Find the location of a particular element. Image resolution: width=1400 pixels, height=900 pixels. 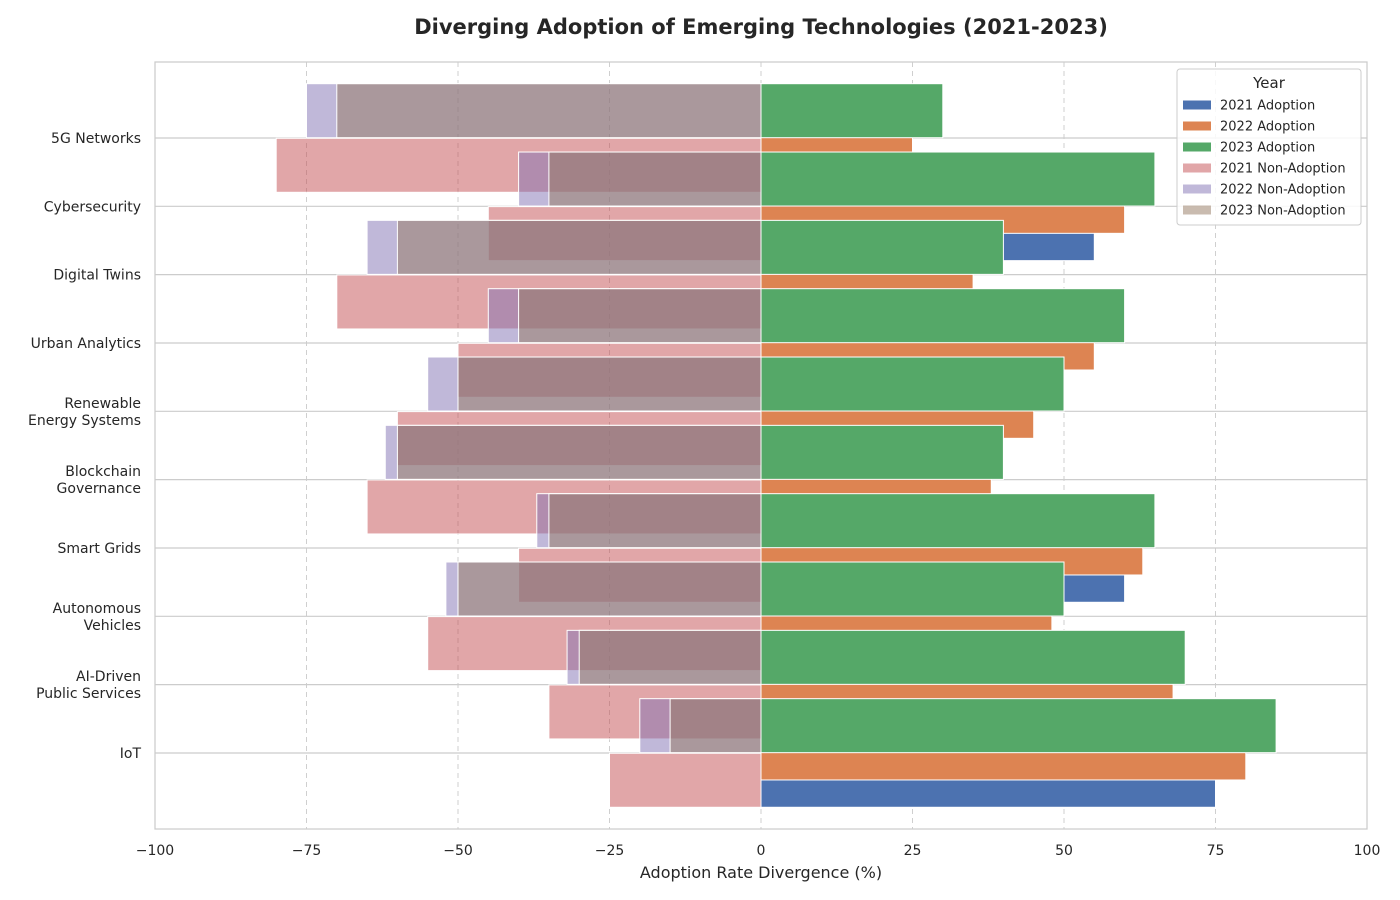

legend-label: 2023 Adoption is located at coordinates (1267, 148).